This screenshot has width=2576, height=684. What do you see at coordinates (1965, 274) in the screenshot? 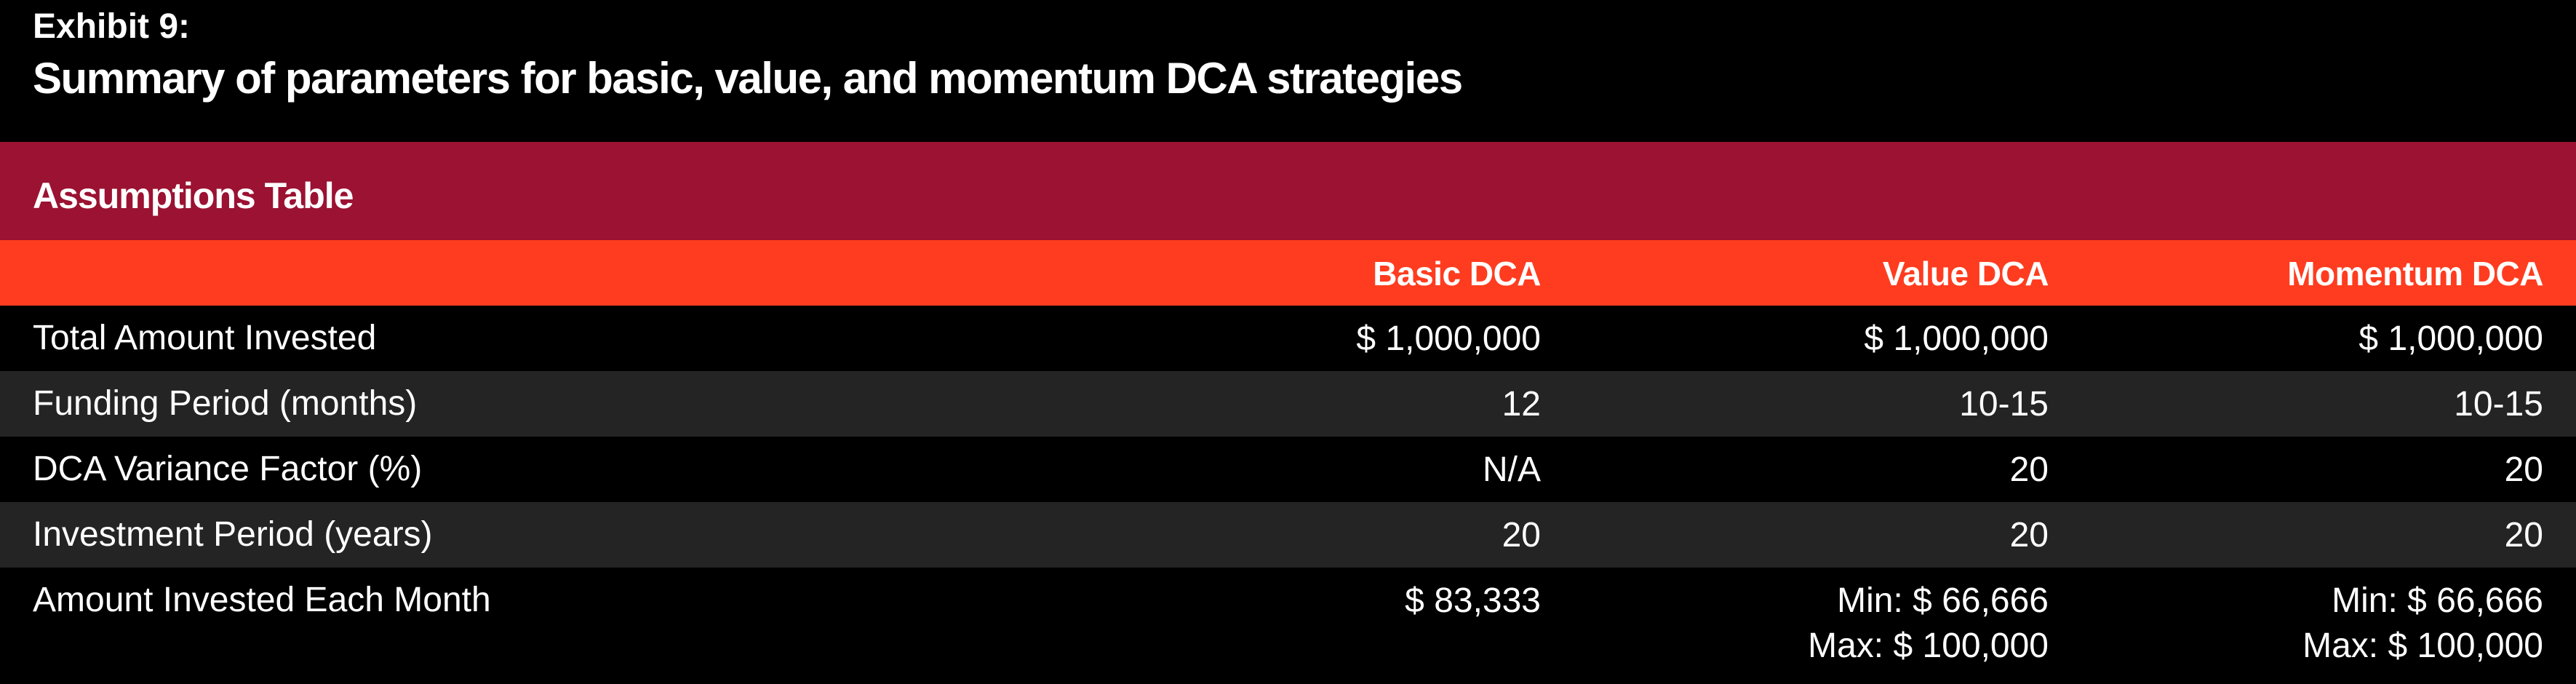
I see `column-header-value-dca: Value DCA` at bounding box center [1965, 274].